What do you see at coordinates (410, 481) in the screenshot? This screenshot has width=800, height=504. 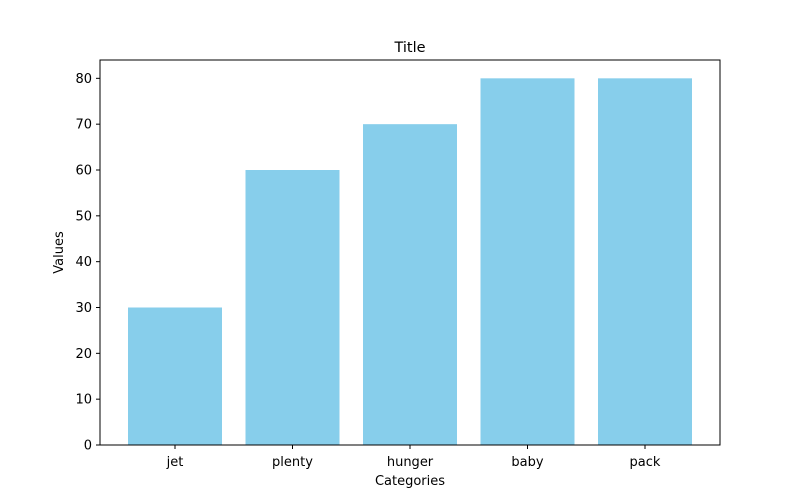 I see `x-axis-label: Categories` at bounding box center [410, 481].